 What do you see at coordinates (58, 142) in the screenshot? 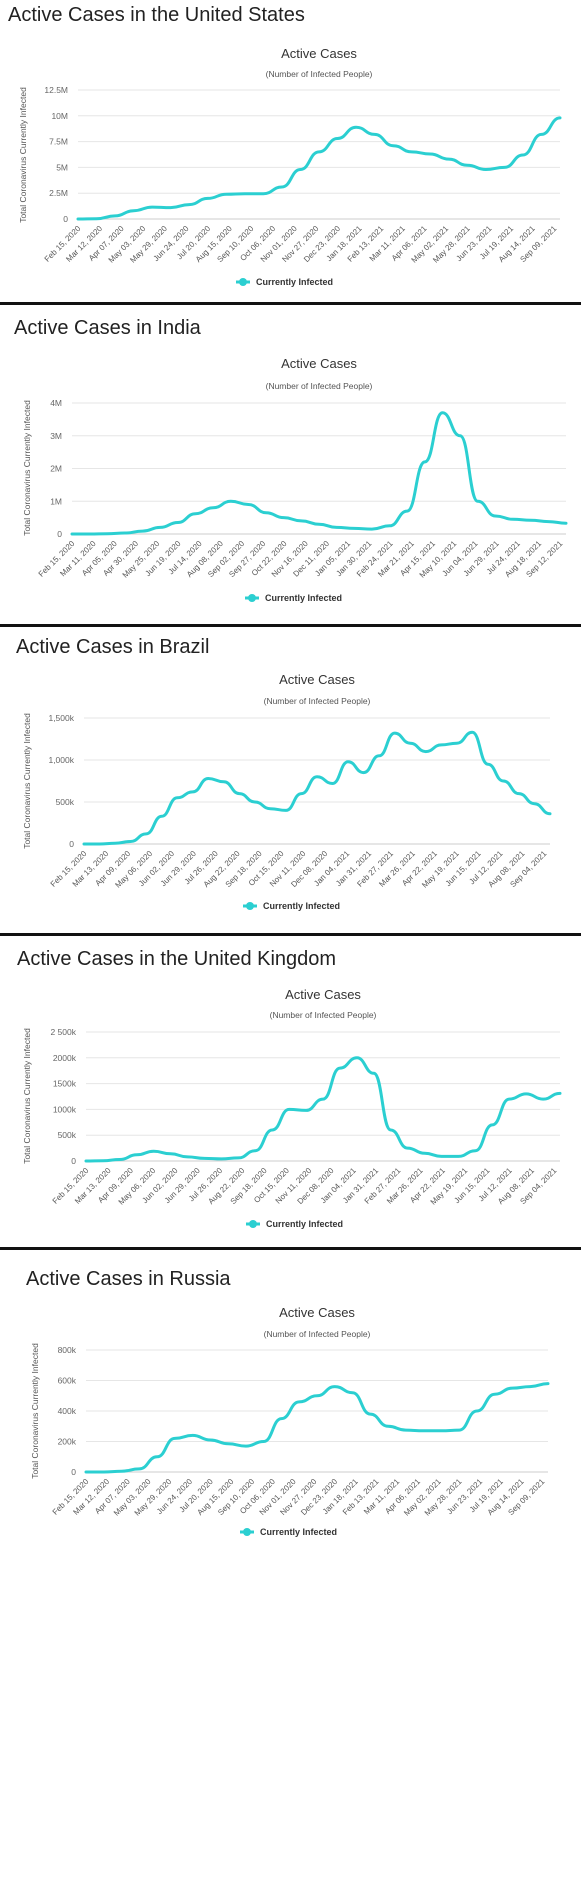
I see `y-tick-label: 7.5M` at bounding box center [58, 142].